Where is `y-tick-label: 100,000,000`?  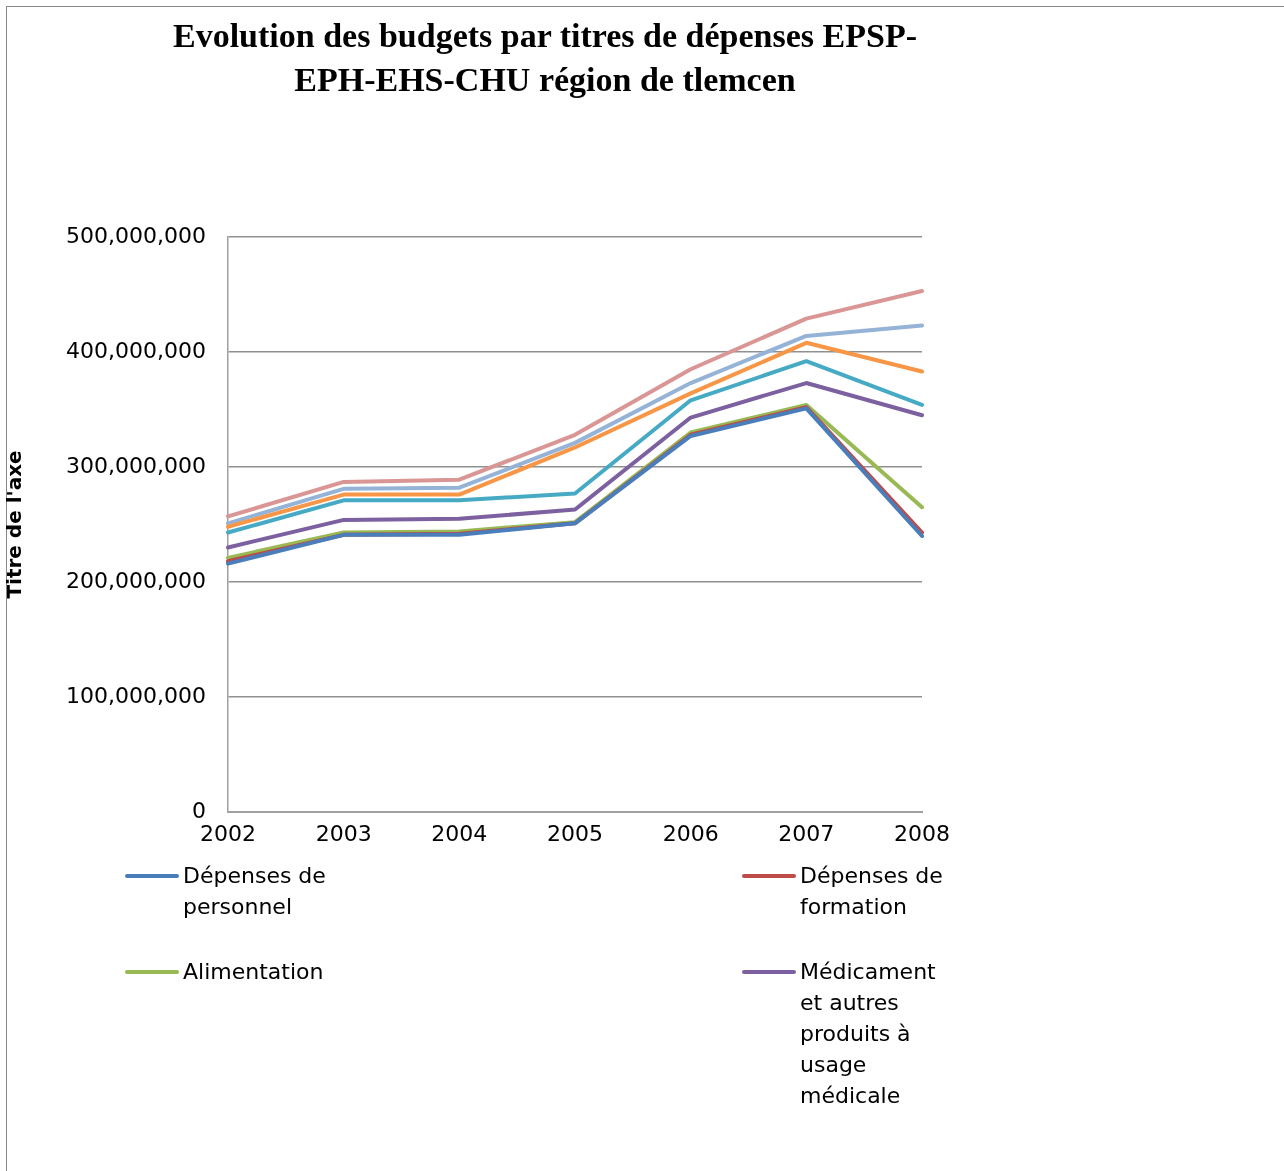
y-tick-label: 100,000,000 is located at coordinates (136, 695).